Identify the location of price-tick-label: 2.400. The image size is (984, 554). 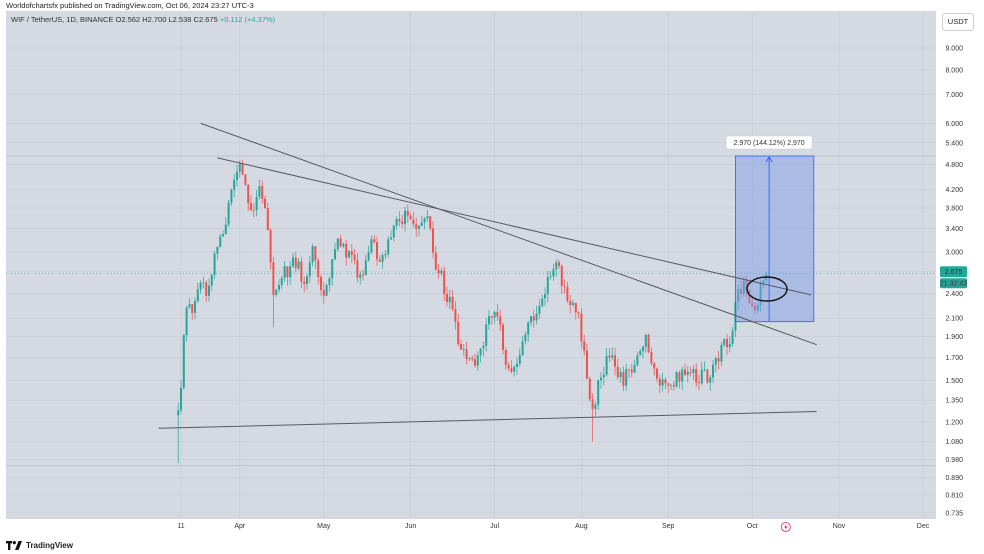
(954, 294).